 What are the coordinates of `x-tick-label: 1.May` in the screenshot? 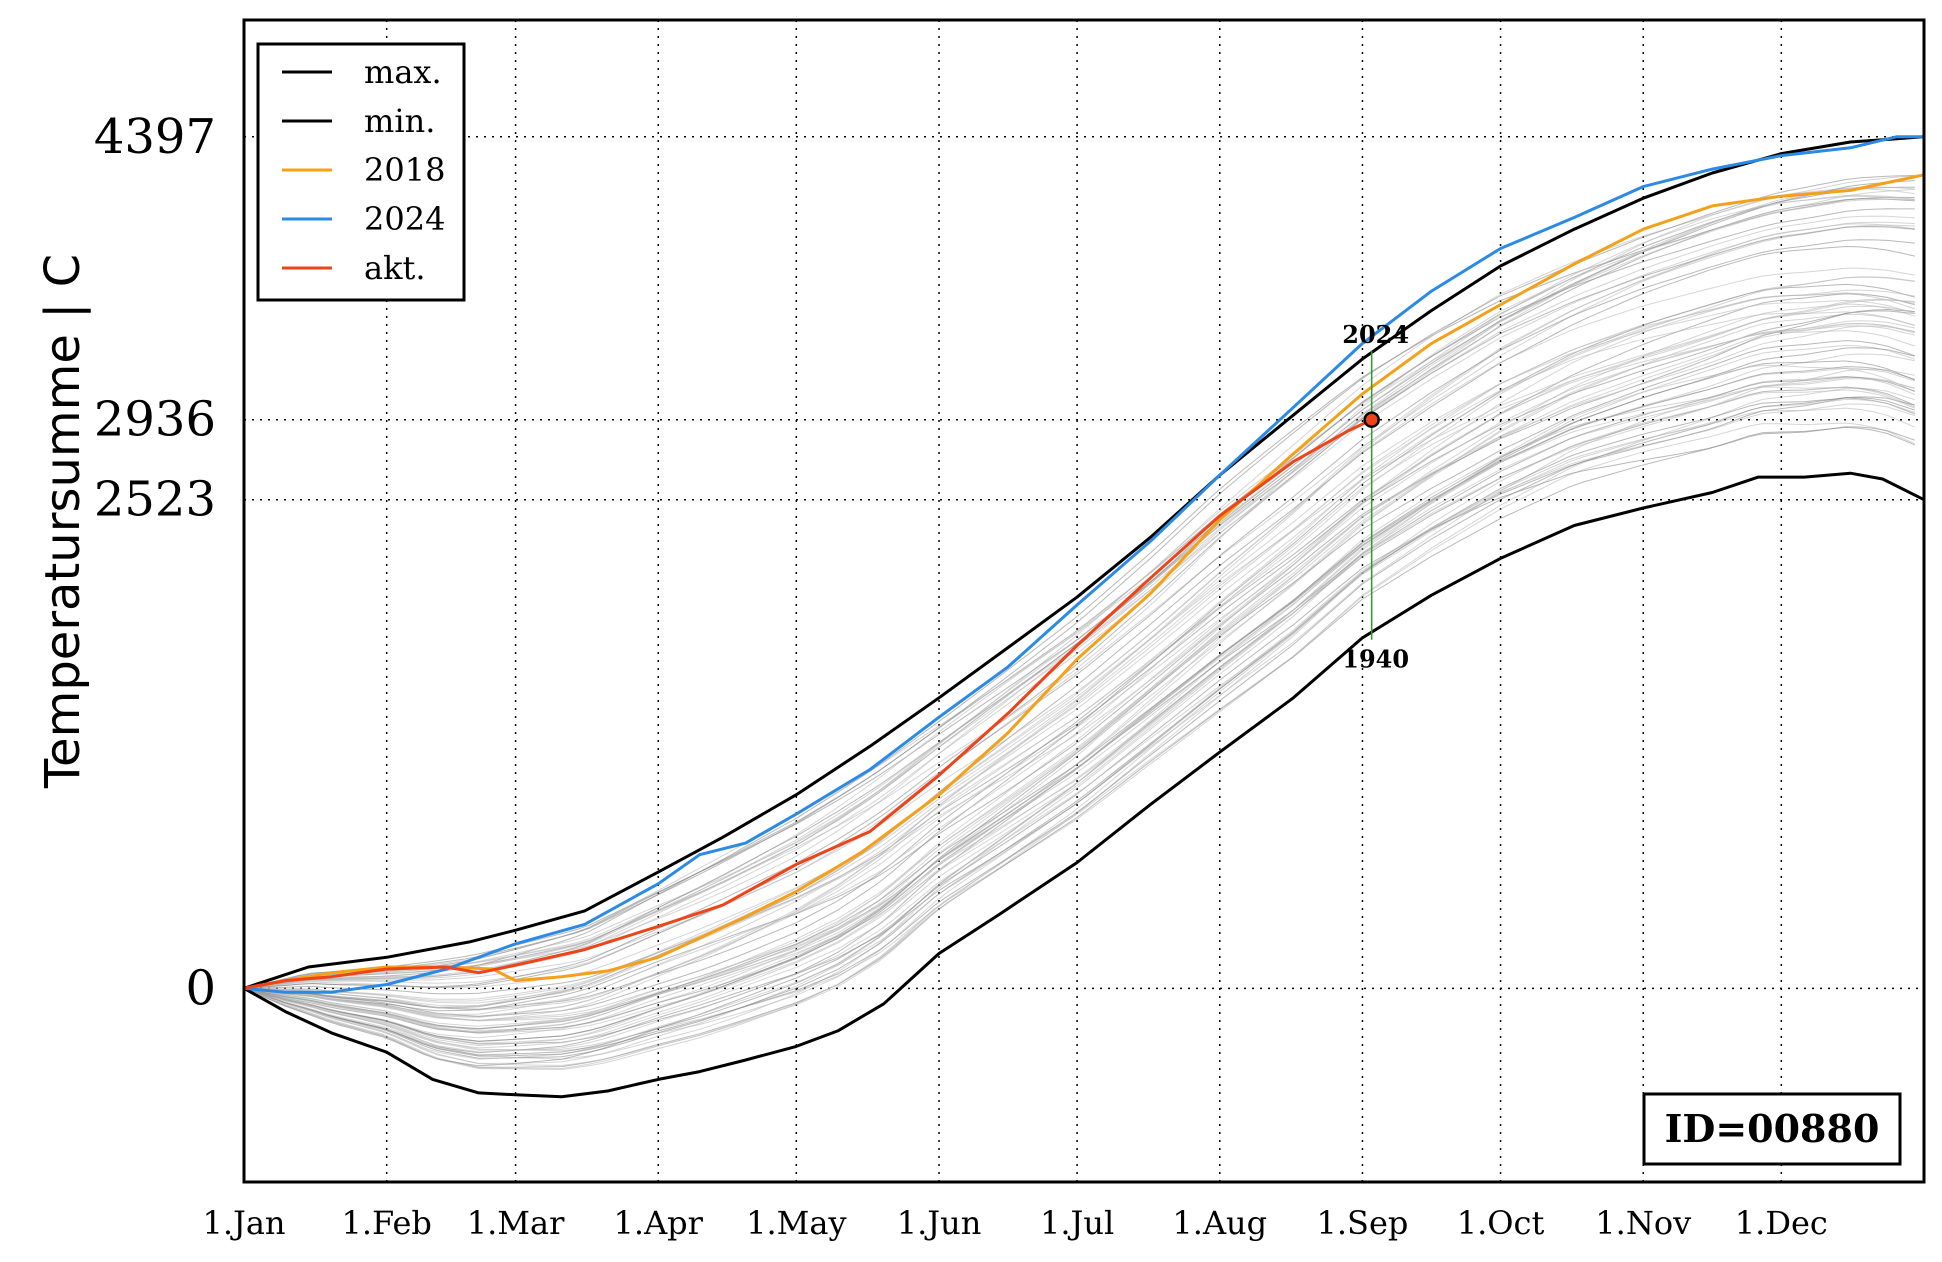 It's located at (796, 1223).